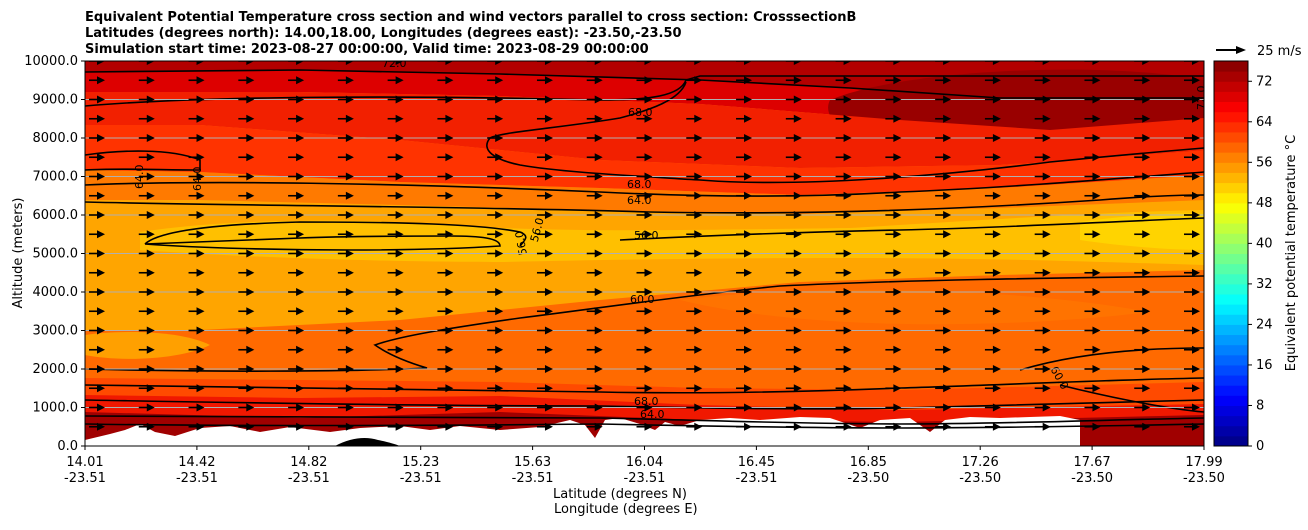  I want to click on contour-label: 68.0, so click(646, 401).